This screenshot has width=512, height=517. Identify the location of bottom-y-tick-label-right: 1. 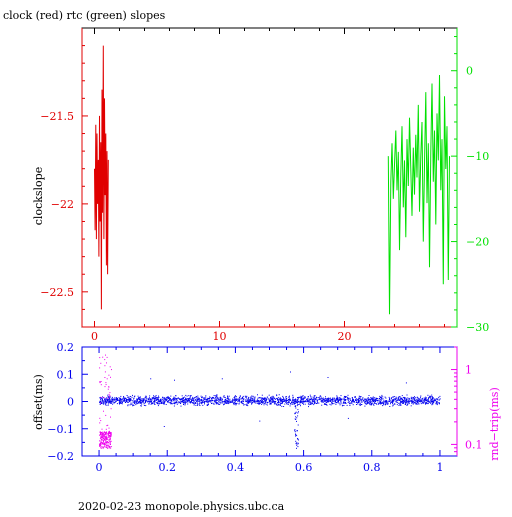
(468, 370).